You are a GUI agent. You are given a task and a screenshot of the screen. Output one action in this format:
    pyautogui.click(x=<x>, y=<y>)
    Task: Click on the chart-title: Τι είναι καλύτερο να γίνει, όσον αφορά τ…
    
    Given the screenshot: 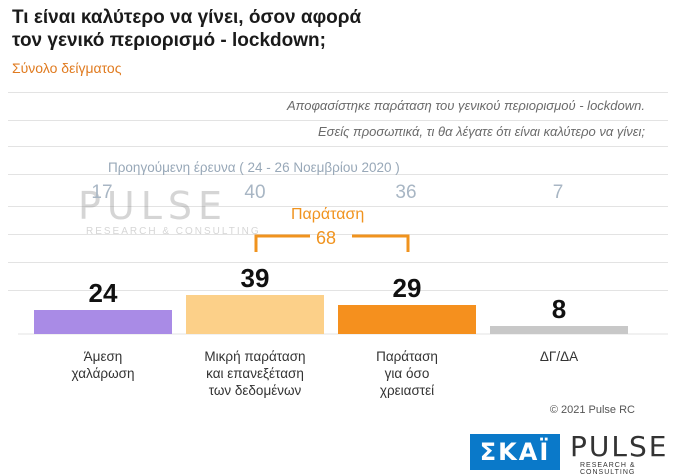 What is the action you would take?
    pyautogui.click(x=222, y=29)
    